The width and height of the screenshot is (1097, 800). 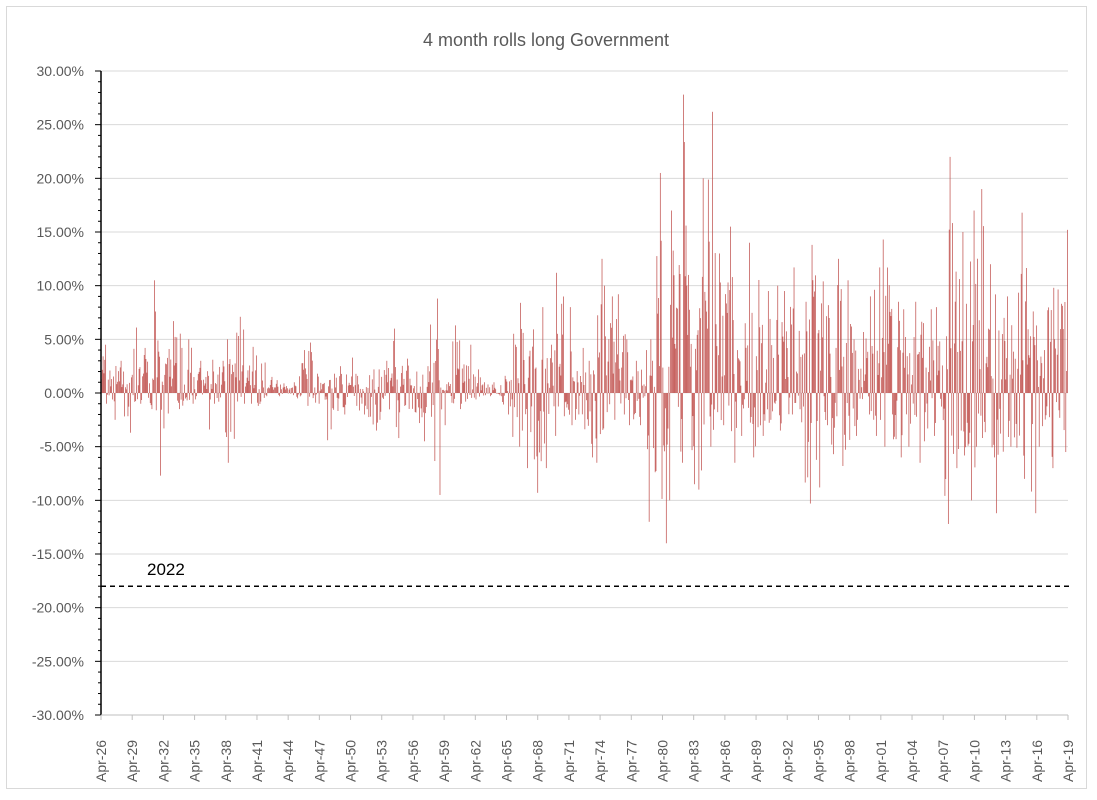 What do you see at coordinates (58, 554) in the screenshot?
I see `y-tick-label: -15.00%` at bounding box center [58, 554].